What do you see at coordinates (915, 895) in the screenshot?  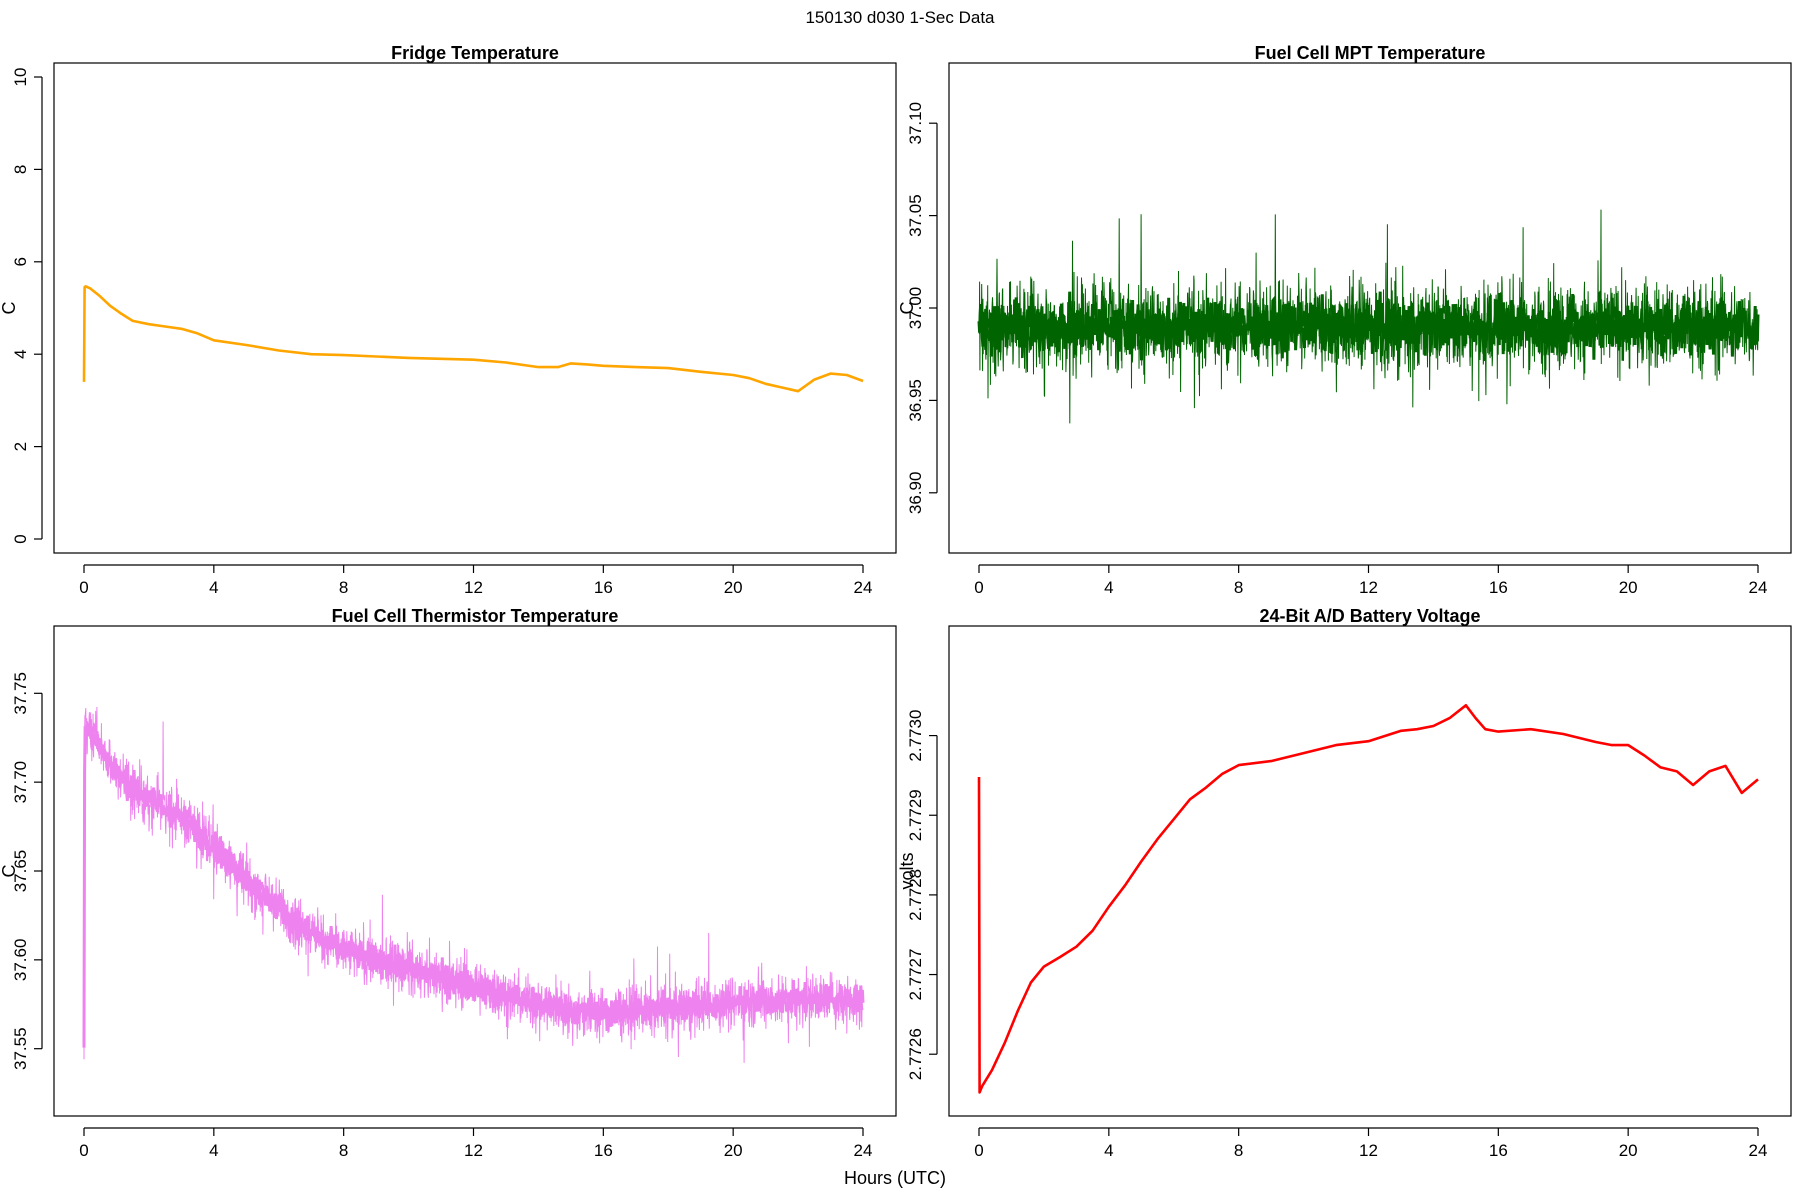 I see `y-tick-label: 2.7728` at bounding box center [915, 895].